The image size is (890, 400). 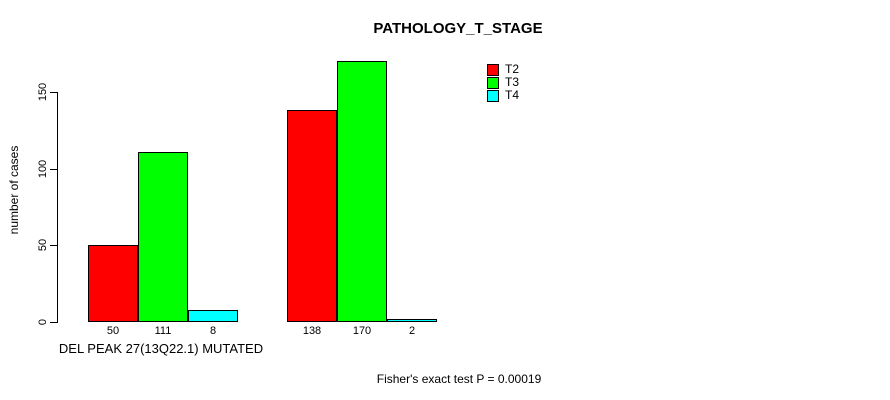 I want to click on x-axis-group-label: DEL PEAK 27(13Q22.1) MUTATED, so click(x=161, y=348).